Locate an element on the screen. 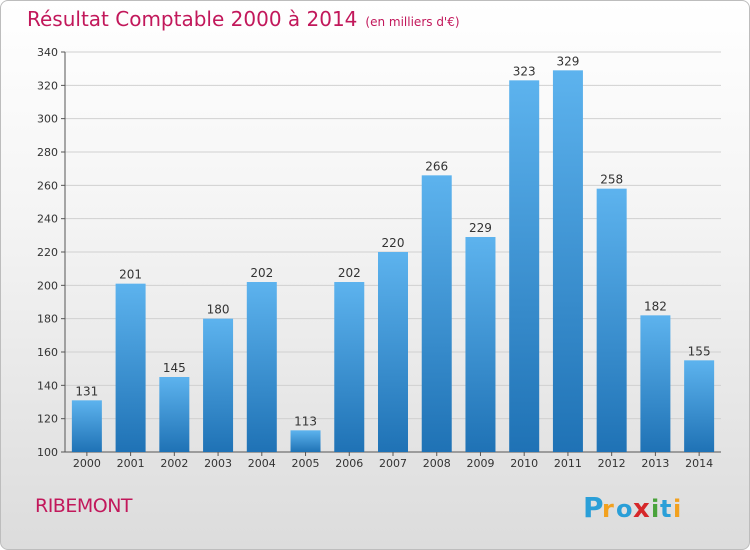 The height and width of the screenshot is (550, 750). x-tick-label: 2010 is located at coordinates (524, 463).